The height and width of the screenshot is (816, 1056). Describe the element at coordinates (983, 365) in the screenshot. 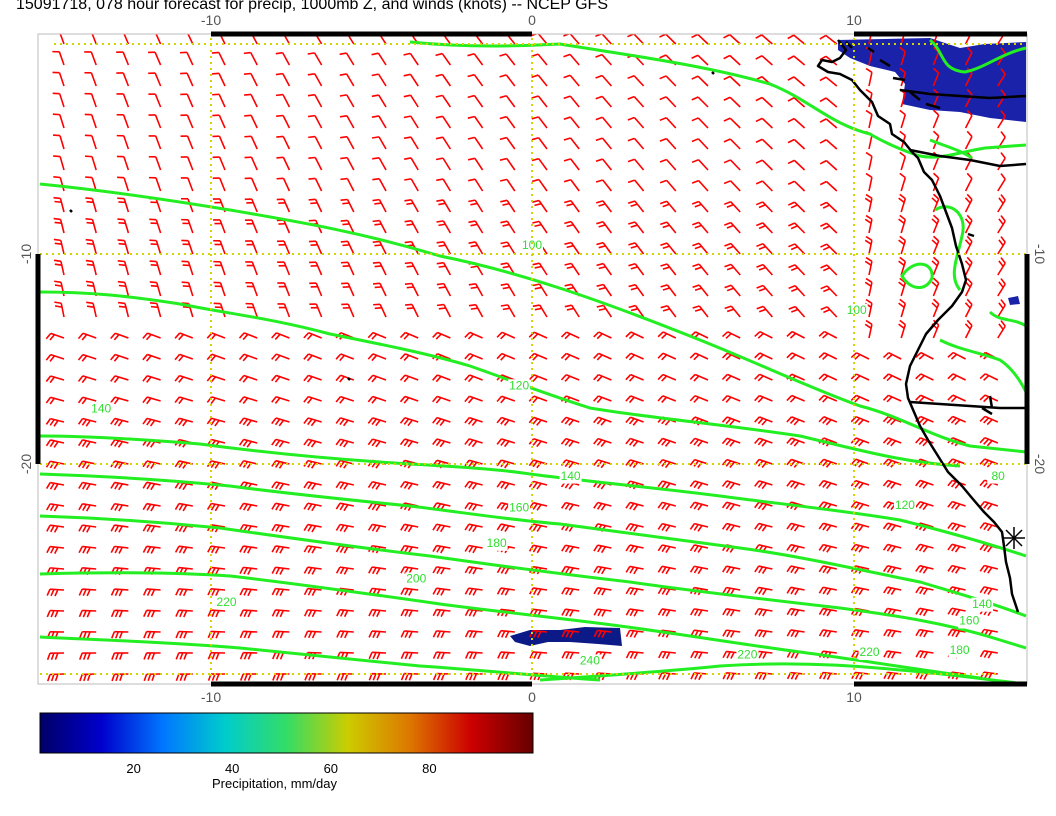

I see `contour-line` at that location.